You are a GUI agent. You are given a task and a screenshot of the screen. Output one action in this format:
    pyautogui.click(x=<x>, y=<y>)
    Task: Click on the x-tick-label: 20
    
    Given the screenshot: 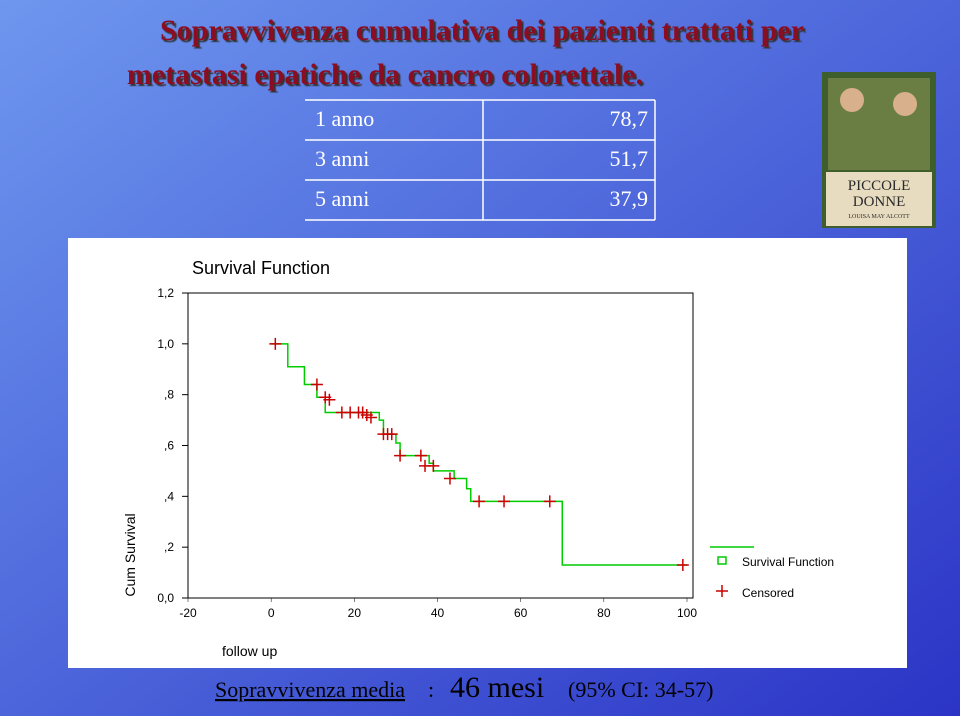 What is the action you would take?
    pyautogui.click(x=355, y=613)
    